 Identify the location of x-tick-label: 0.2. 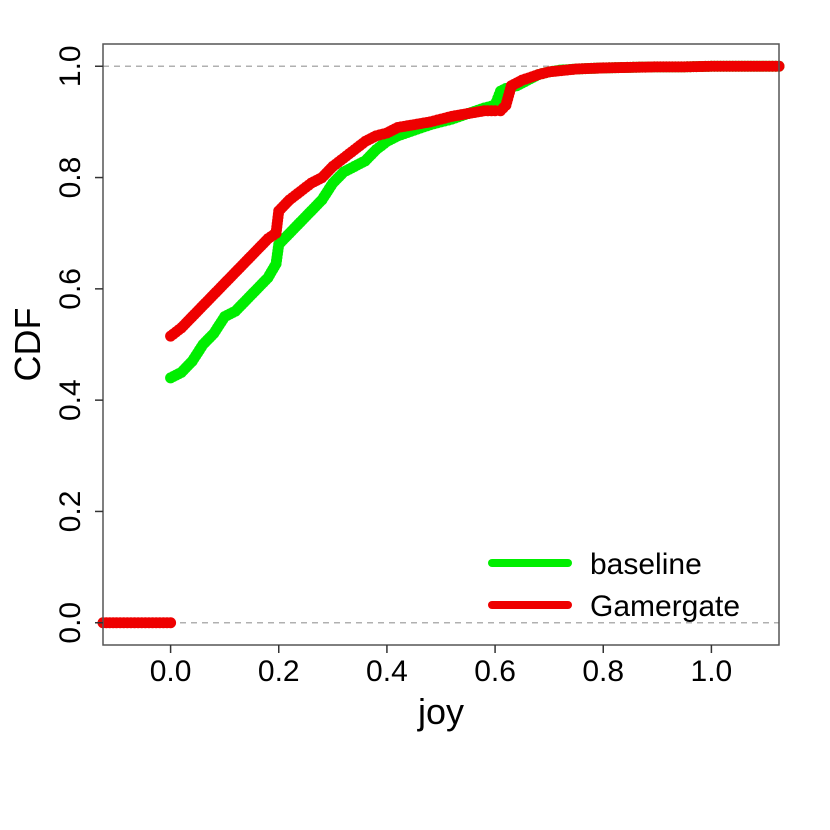
(279, 671).